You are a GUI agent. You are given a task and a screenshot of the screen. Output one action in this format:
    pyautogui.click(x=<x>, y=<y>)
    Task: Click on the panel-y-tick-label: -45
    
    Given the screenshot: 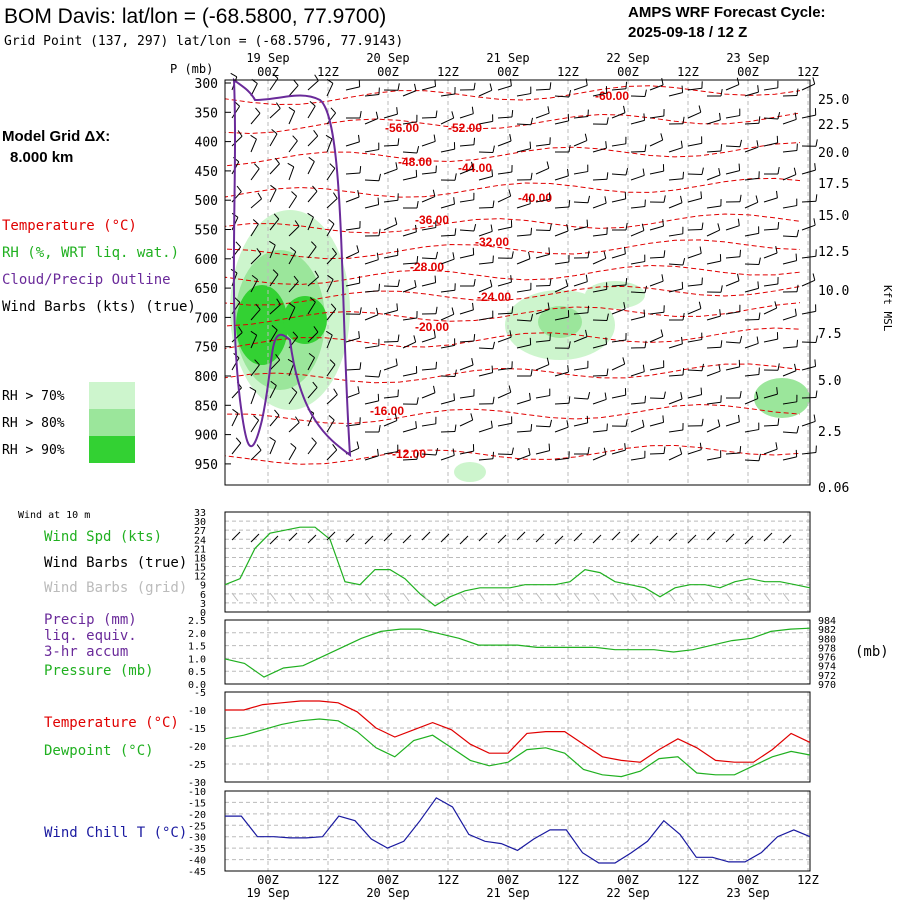 What is the action you would take?
    pyautogui.click(x=197, y=872)
    